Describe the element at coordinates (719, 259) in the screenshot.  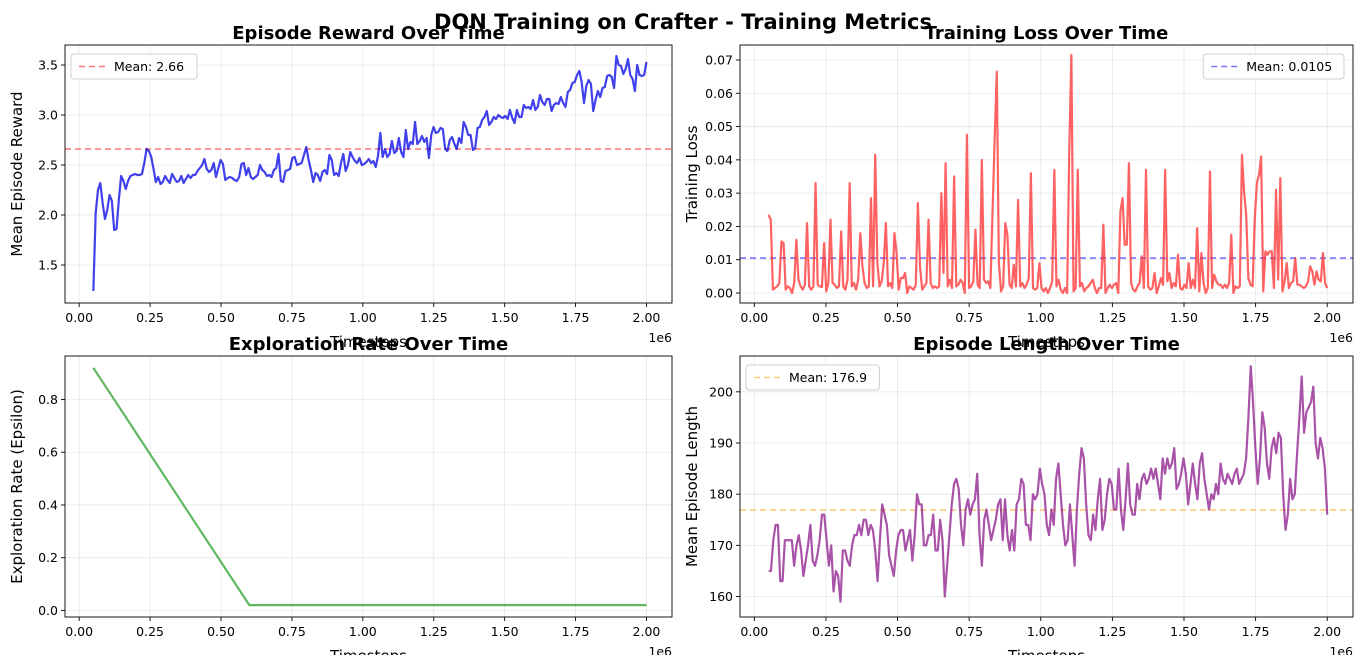
I see `y-tick-label: 0.01` at that location.